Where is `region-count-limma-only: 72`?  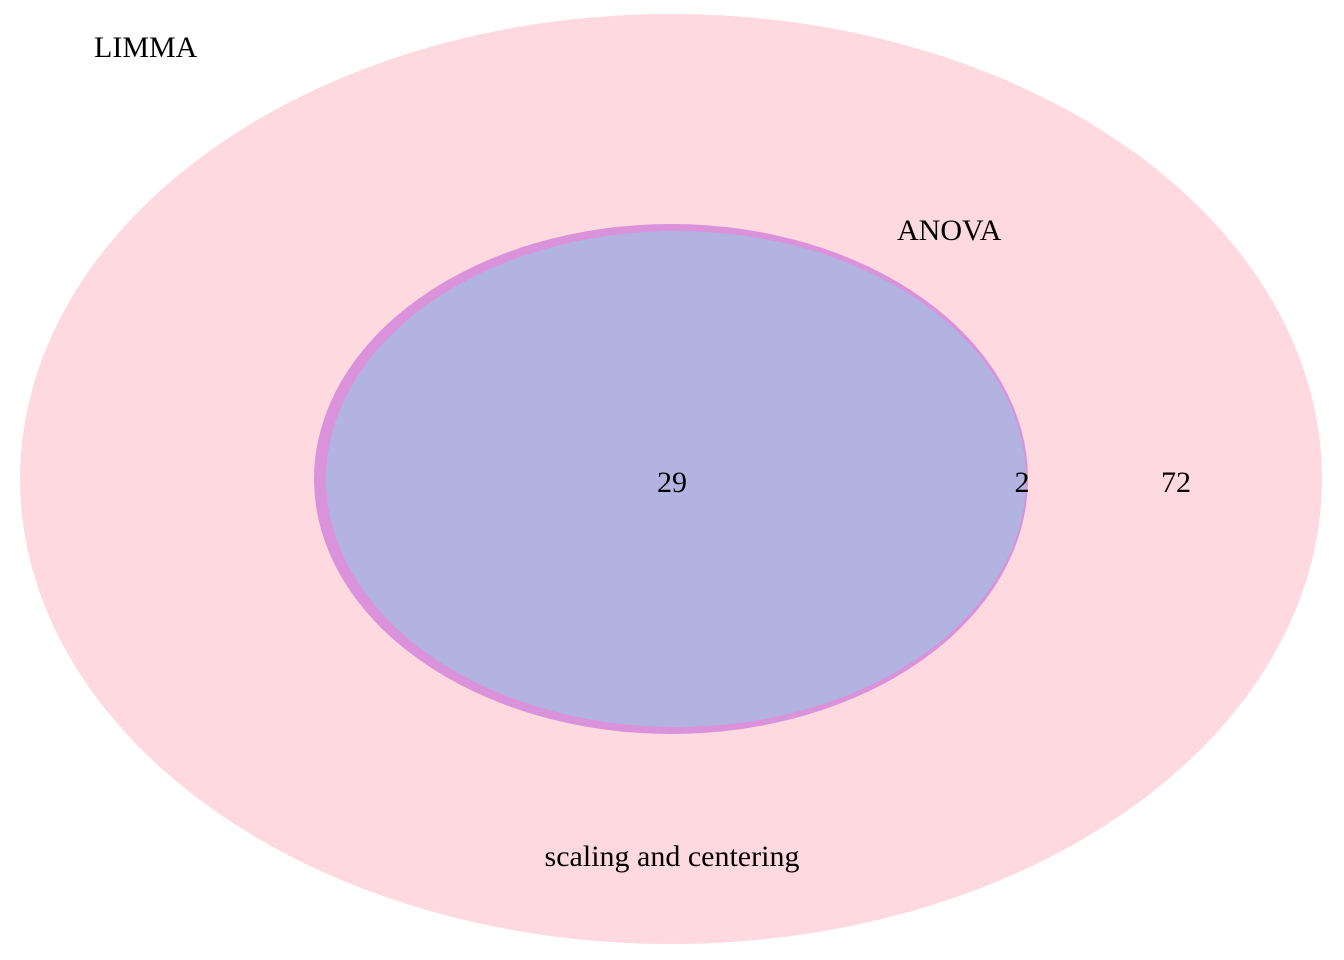
region-count-limma-only: 72 is located at coordinates (1176, 482).